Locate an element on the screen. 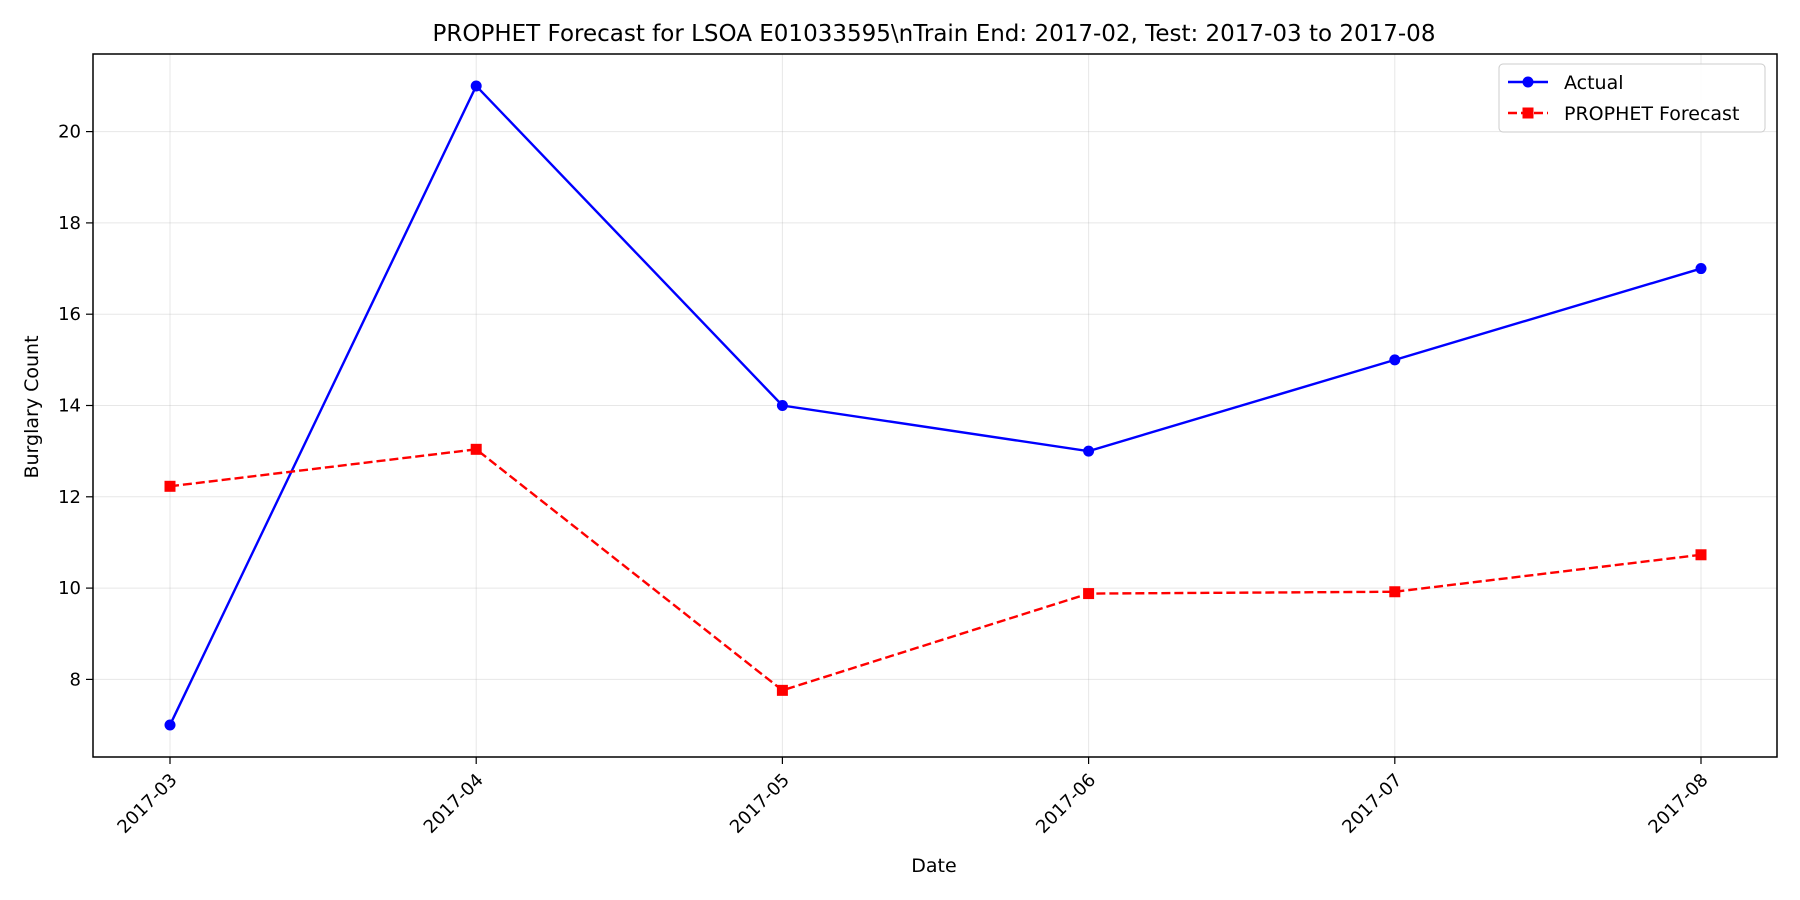 This screenshot has height=900, width=1800. legend-forecast-marker is located at coordinates (1528, 113).